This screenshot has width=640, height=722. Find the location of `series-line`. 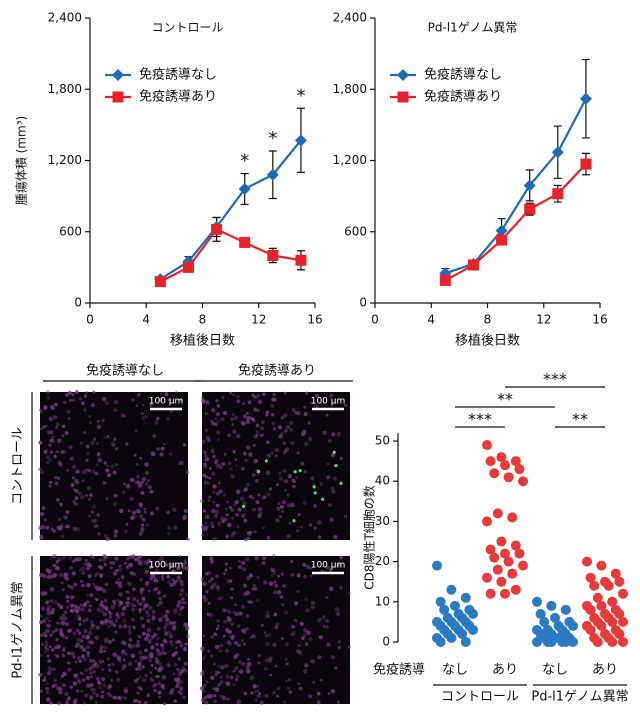

series-line is located at coordinates (515, 222).